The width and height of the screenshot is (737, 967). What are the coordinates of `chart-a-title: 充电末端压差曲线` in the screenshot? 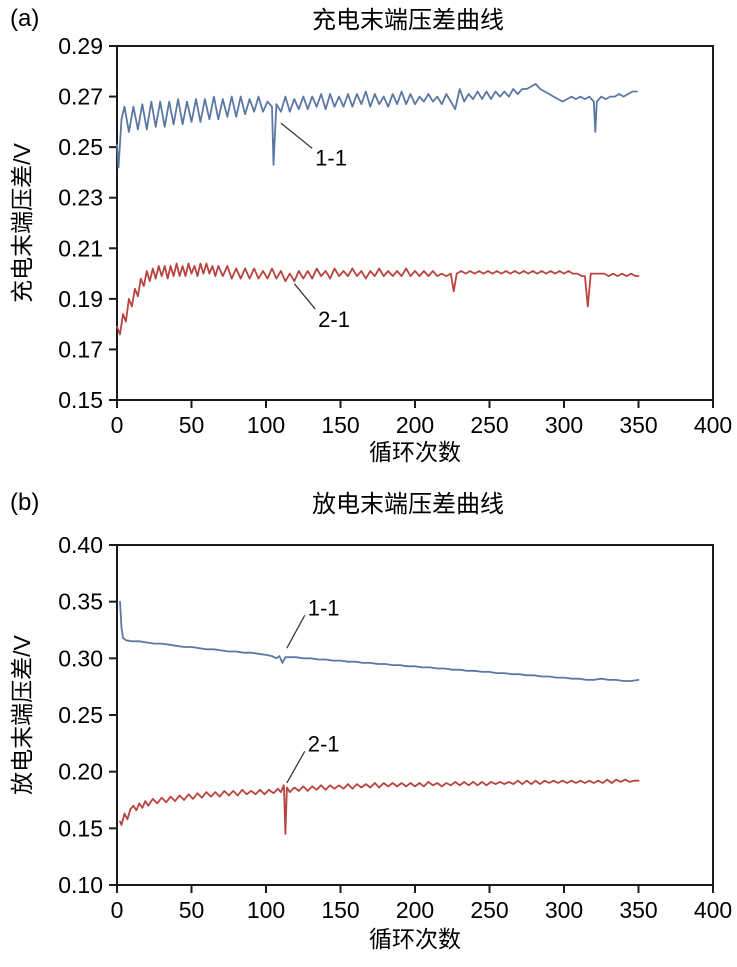 It's located at (408, 20).